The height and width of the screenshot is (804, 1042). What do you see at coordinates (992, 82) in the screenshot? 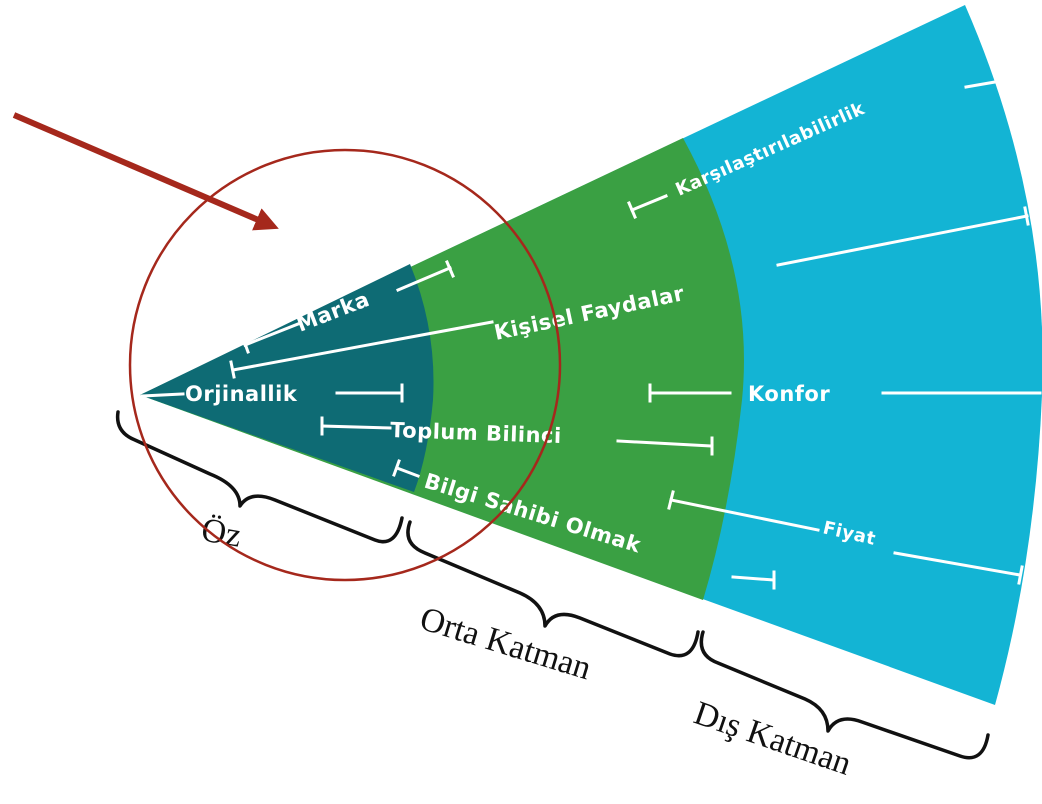
I see `karsilastirma-line-right` at bounding box center [992, 82].